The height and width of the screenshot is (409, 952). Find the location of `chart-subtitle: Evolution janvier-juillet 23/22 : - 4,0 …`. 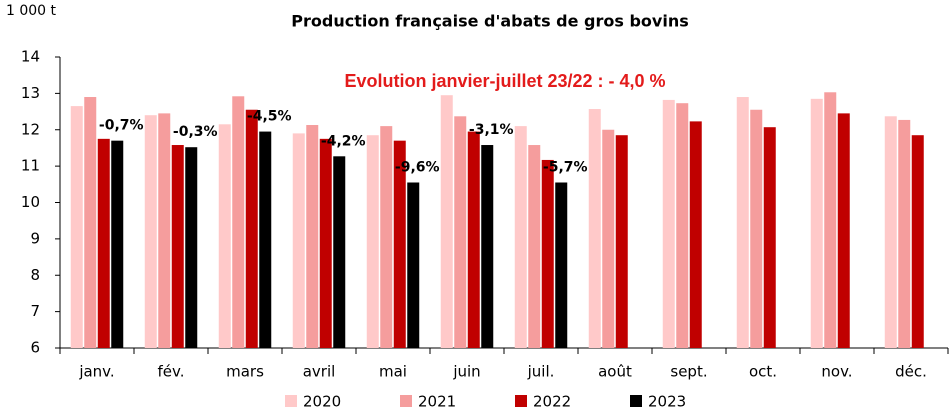

chart-subtitle: Evolution janvier-juillet 23/22 : - 4,0 … is located at coordinates (504, 81).